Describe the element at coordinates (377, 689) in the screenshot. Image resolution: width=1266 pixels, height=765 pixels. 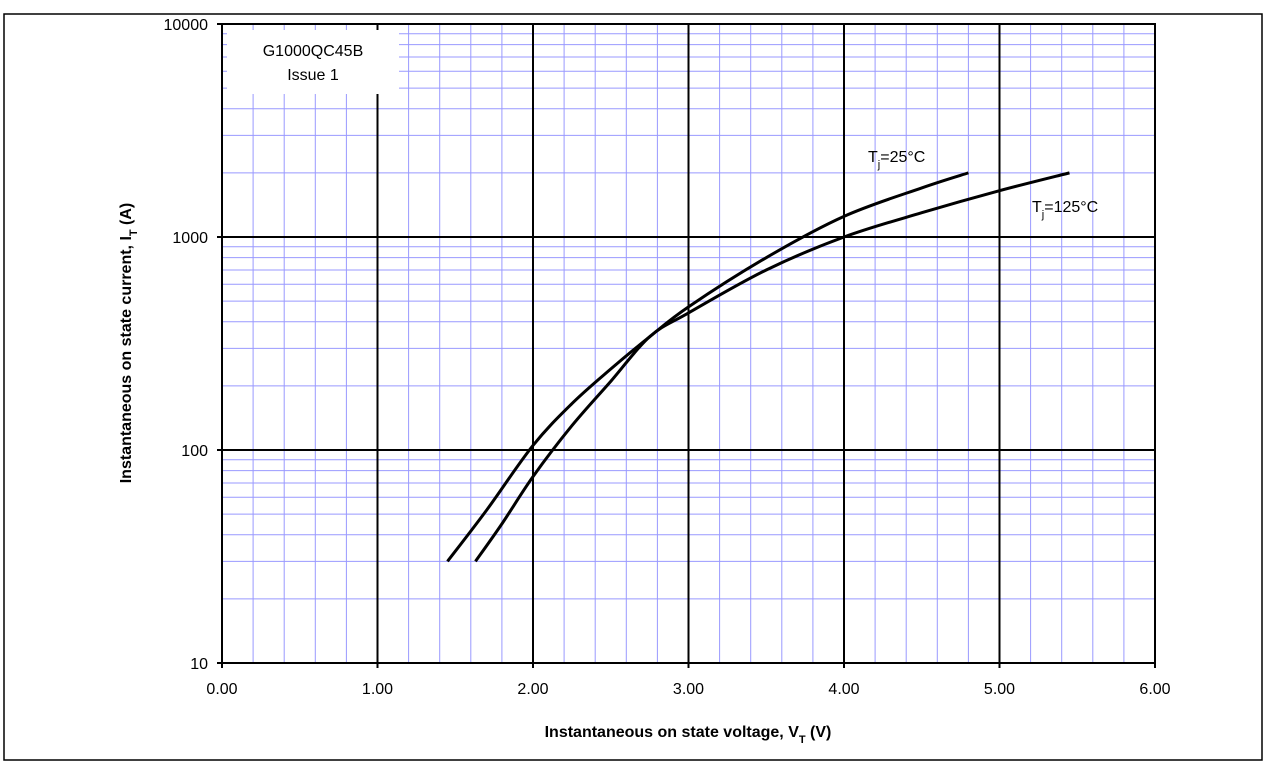
I see `x-tick-label: 1.00` at that location.